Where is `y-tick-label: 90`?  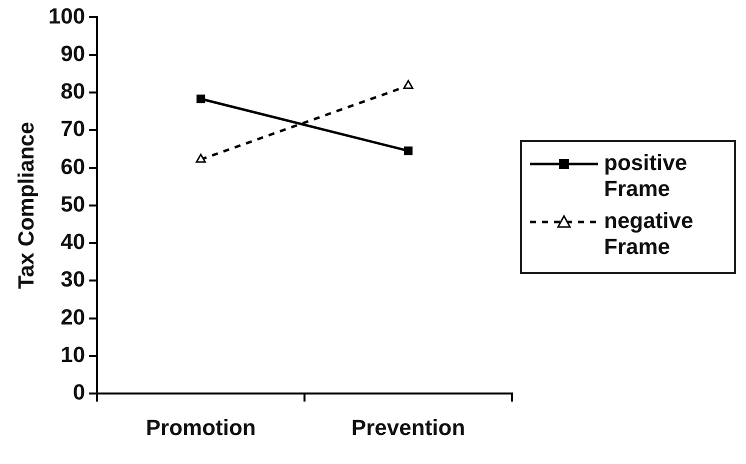
y-tick-label: 90 is located at coordinates (73, 53).